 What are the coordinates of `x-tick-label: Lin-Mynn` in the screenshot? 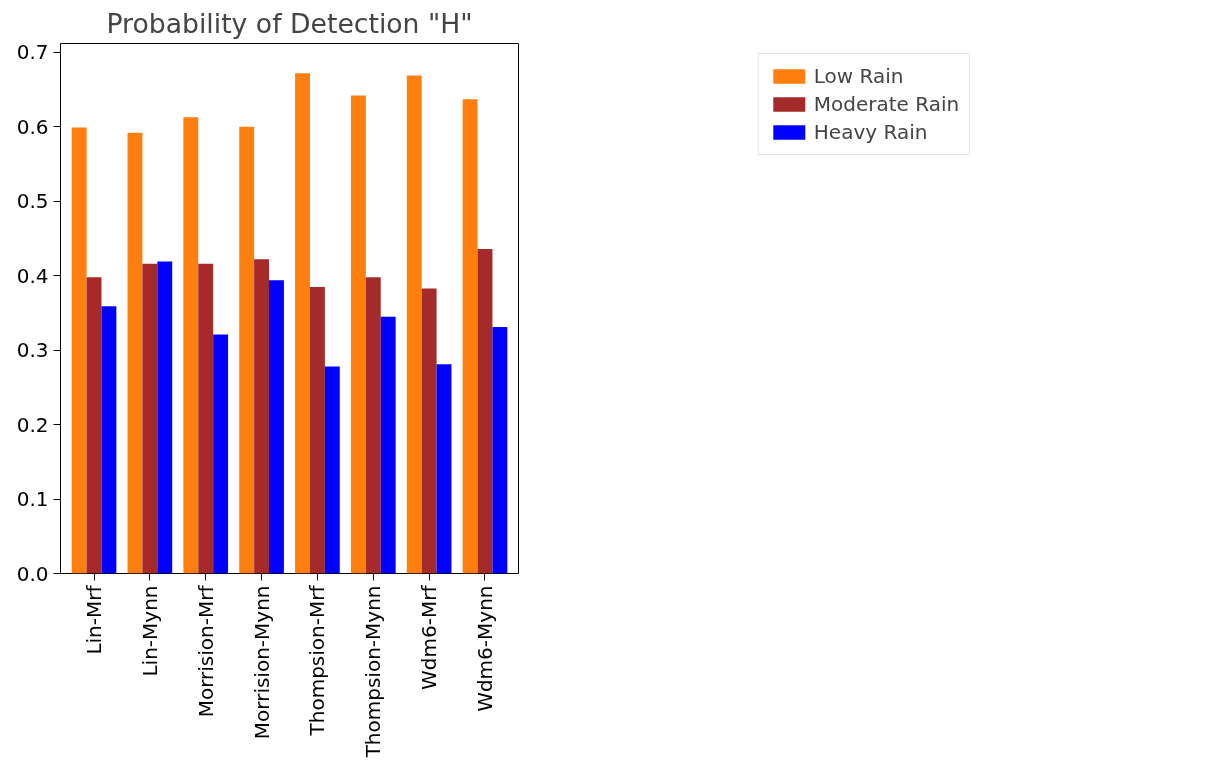 It's located at (149, 631).